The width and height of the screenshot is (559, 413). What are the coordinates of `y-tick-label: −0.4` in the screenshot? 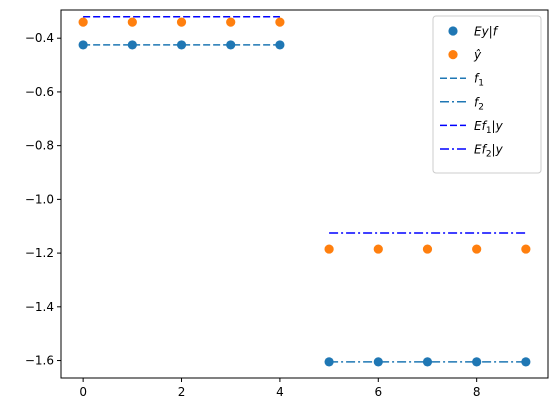 It's located at (39, 38).